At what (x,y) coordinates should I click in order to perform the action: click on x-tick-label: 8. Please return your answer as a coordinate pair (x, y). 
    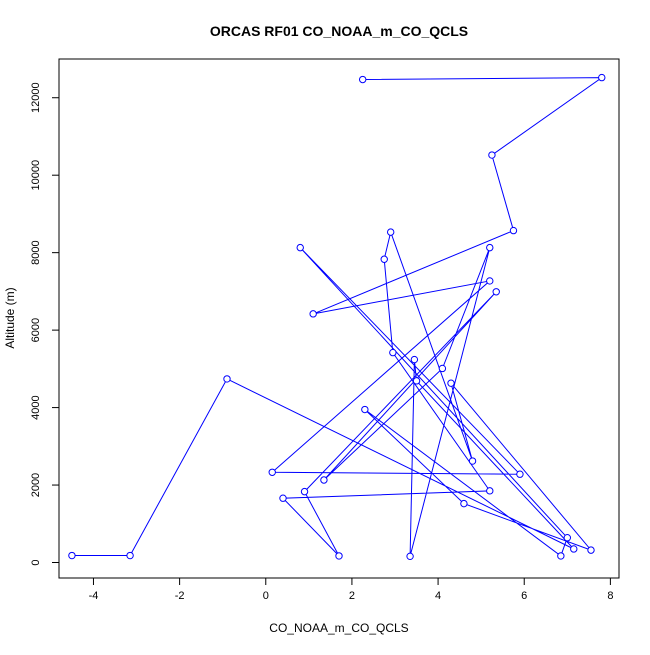
    Looking at the image, I should click on (610, 596).